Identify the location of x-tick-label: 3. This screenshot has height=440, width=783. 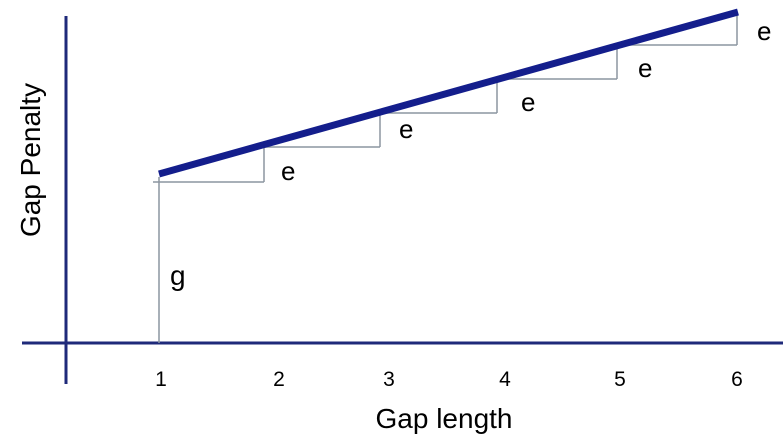
(389, 379).